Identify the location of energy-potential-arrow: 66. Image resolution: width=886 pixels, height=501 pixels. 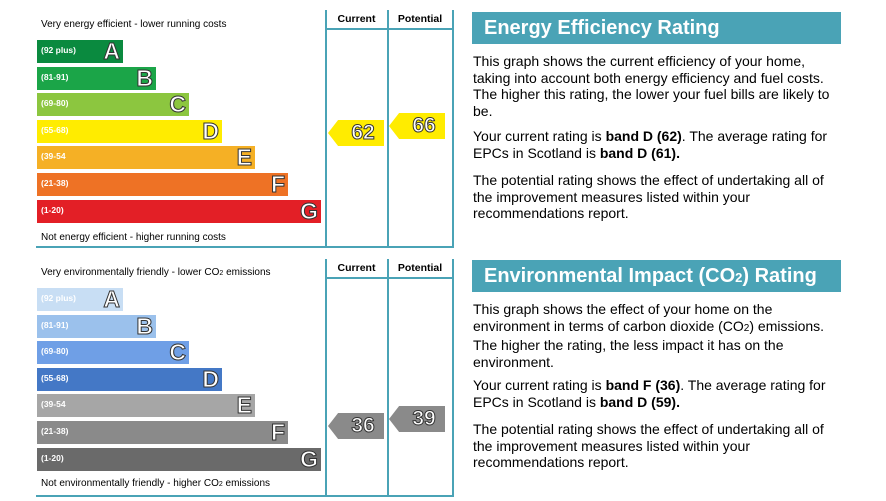
(417, 126).